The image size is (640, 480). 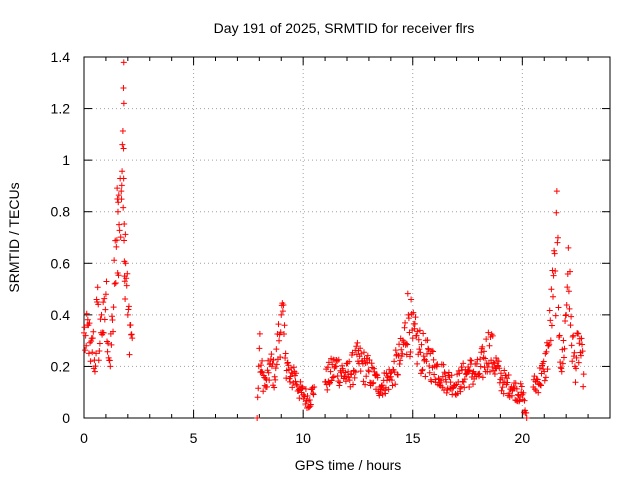 What do you see at coordinates (66, 418) in the screenshot?
I see `y-tick-label: 0` at bounding box center [66, 418].